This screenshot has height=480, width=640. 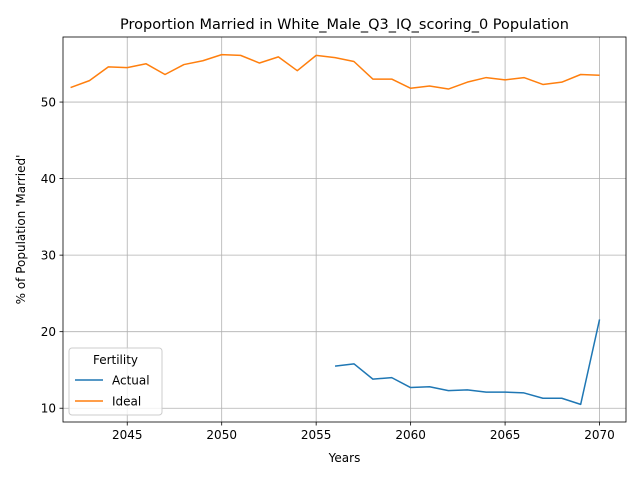 What do you see at coordinates (410, 435) in the screenshot?
I see `x-tick-label: 2060` at bounding box center [410, 435].